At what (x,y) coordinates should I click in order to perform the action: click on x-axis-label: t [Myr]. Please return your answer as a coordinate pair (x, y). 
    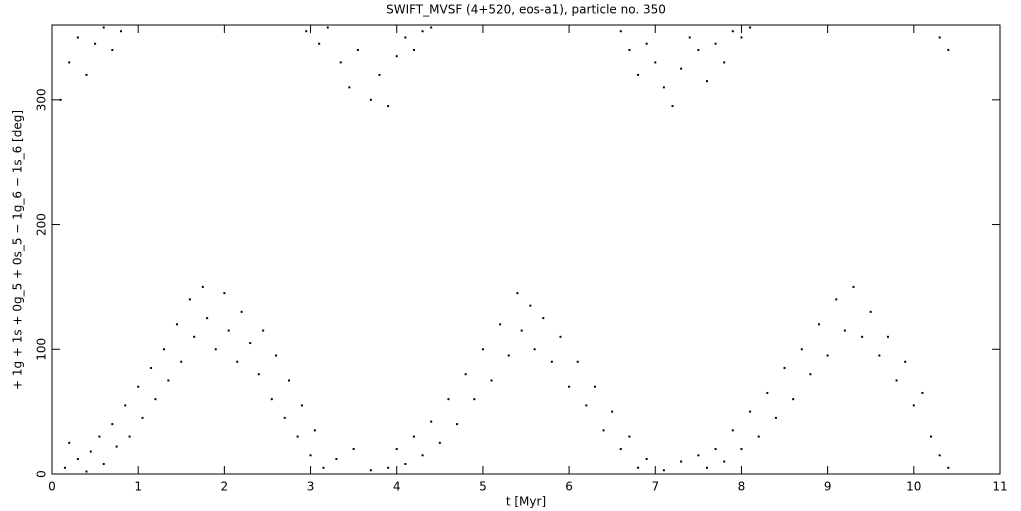
    Looking at the image, I should click on (526, 502).